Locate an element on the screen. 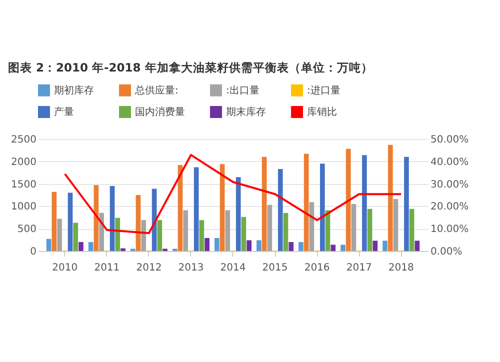 Image resolution: width=500 pixels, height=362 pixels. y-tick-label: 2000 is located at coordinates (23, 162).